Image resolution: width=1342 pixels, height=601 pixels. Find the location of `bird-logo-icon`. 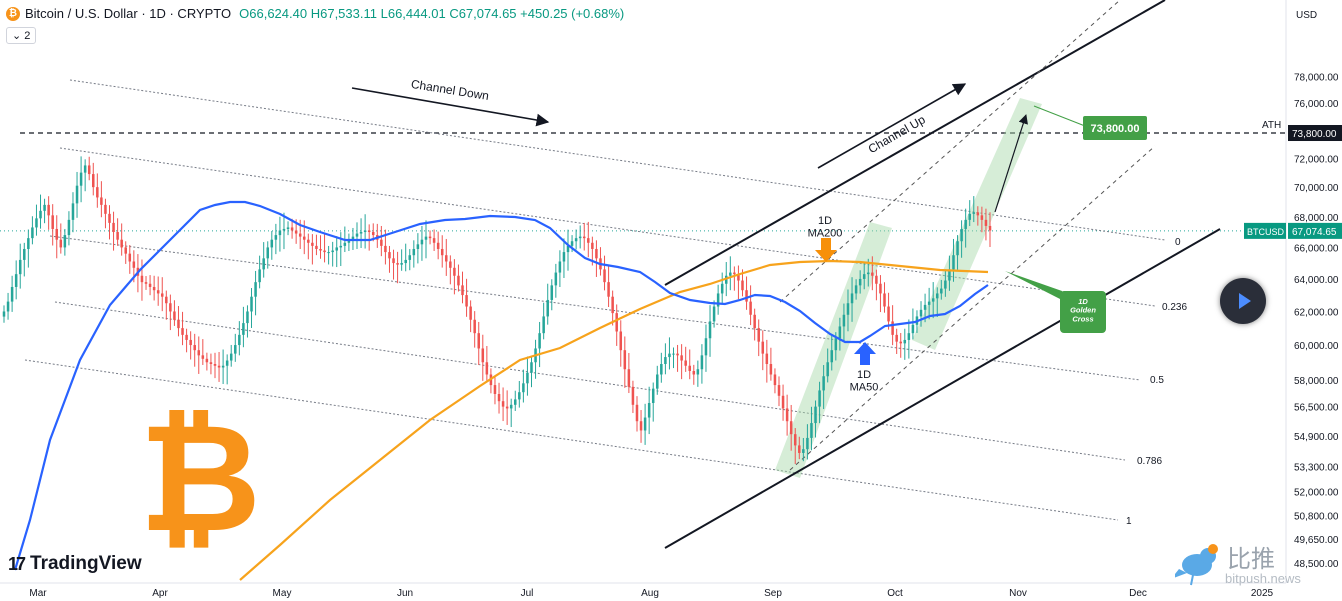

bird-logo-icon is located at coordinates (1196, 565).